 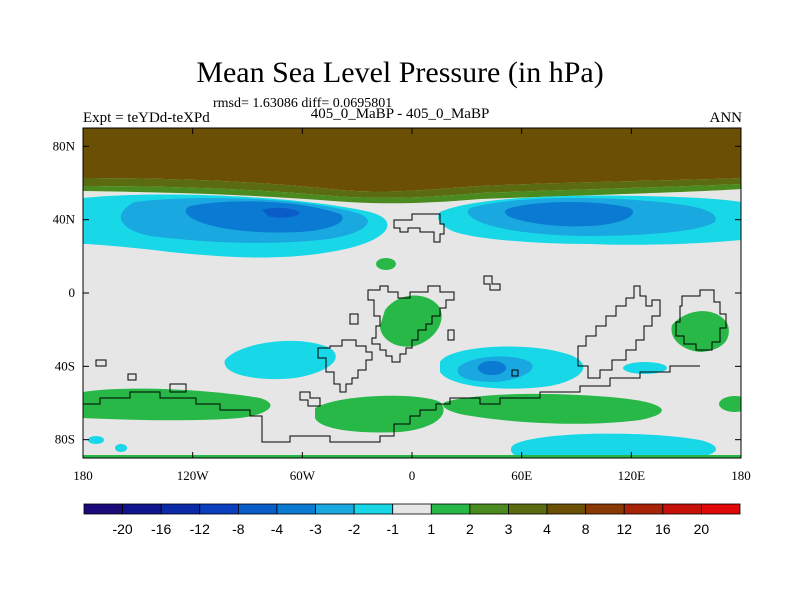 I want to click on southern-ocean-green-central, so click(x=379, y=414).